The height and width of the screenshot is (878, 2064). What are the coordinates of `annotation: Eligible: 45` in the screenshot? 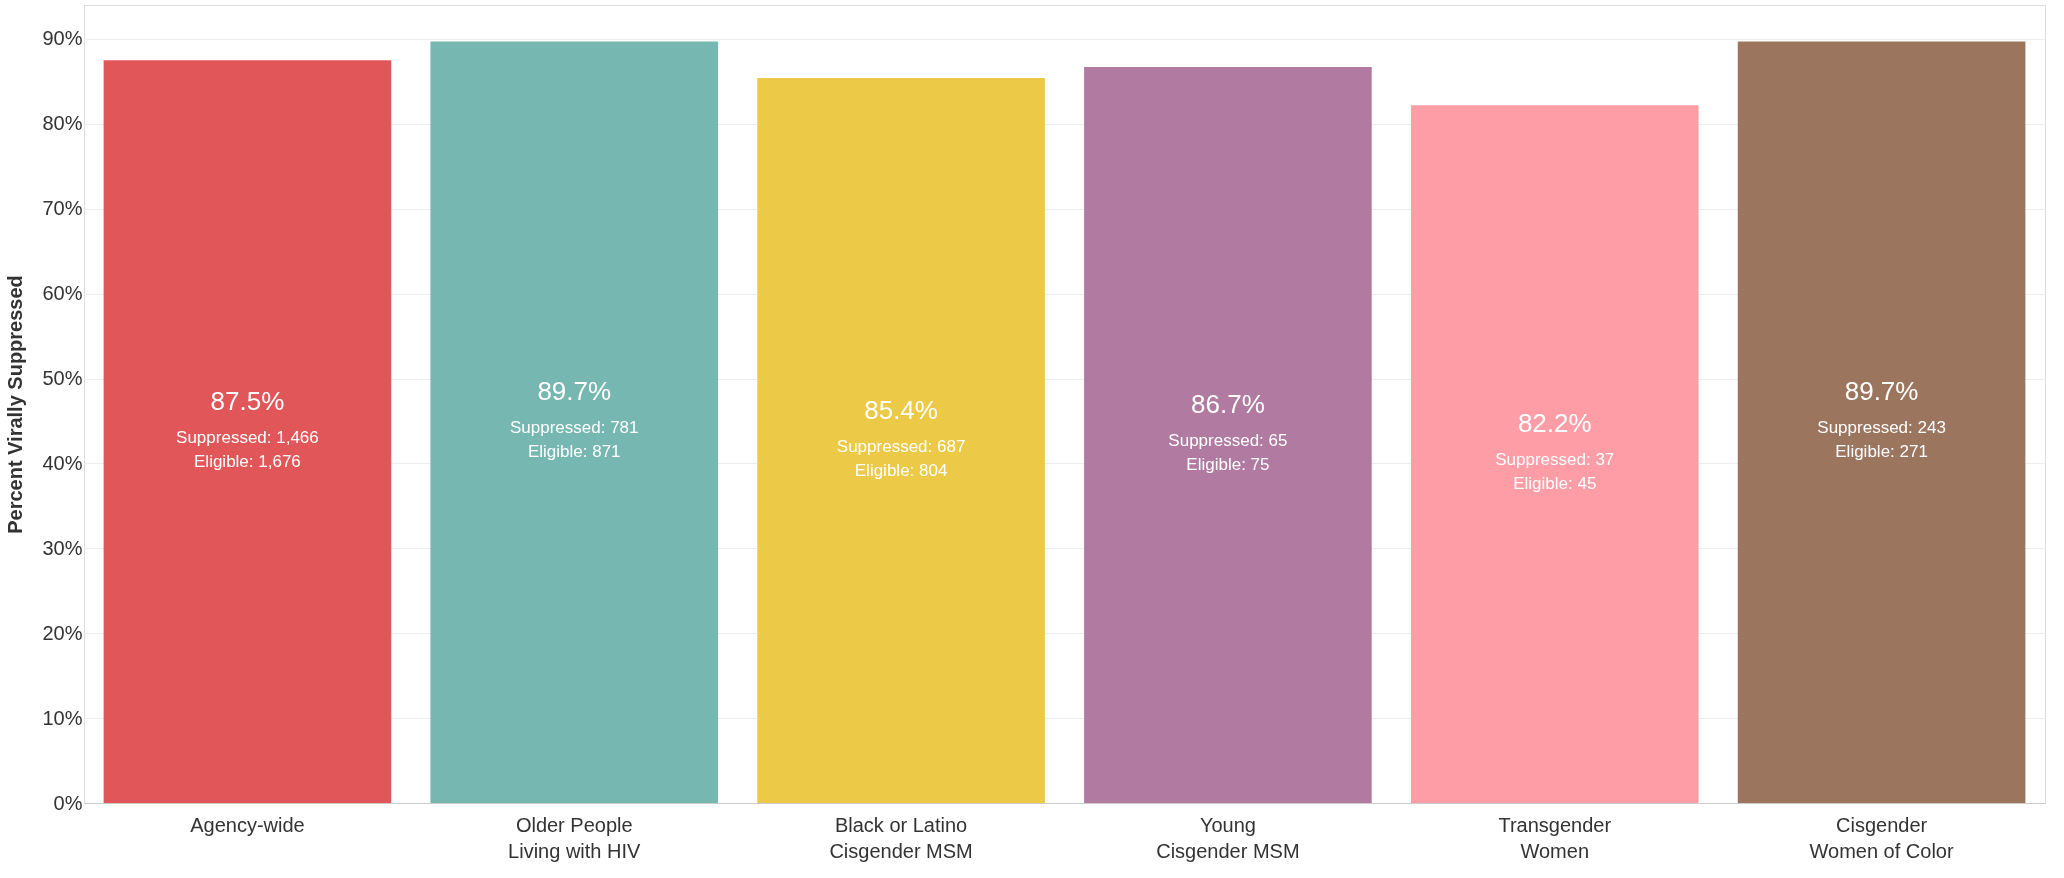 It's located at (1555, 484).